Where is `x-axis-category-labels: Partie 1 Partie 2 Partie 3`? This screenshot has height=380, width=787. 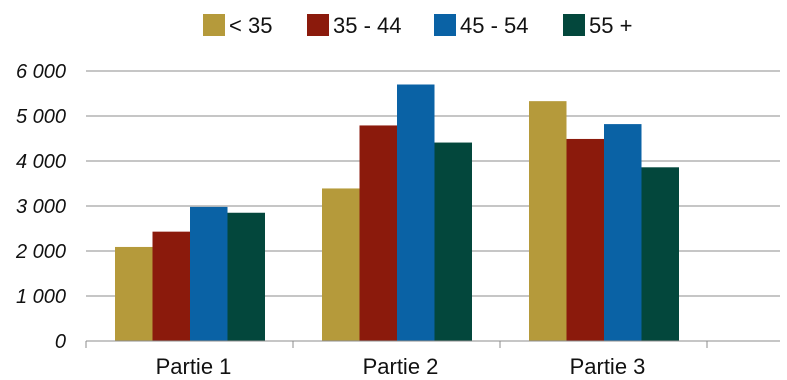 x-axis-category-labels: Partie 1 Partie 2 Partie 3 is located at coordinates (401, 366).